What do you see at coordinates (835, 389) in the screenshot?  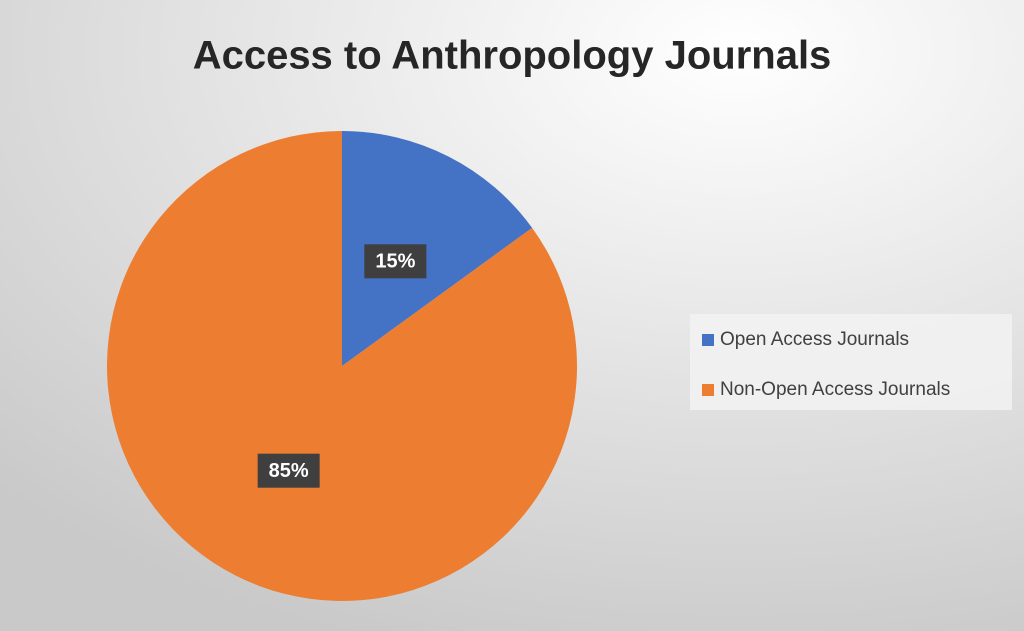 I see `legend-label: Non-Open Access Journals` at bounding box center [835, 389].